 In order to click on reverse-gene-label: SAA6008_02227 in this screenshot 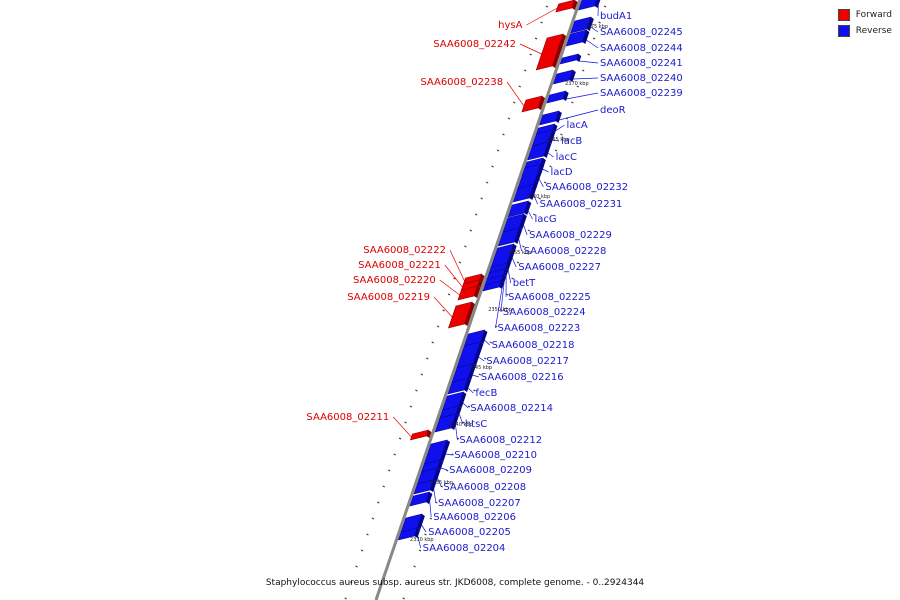, I will do `click(559, 267)`.